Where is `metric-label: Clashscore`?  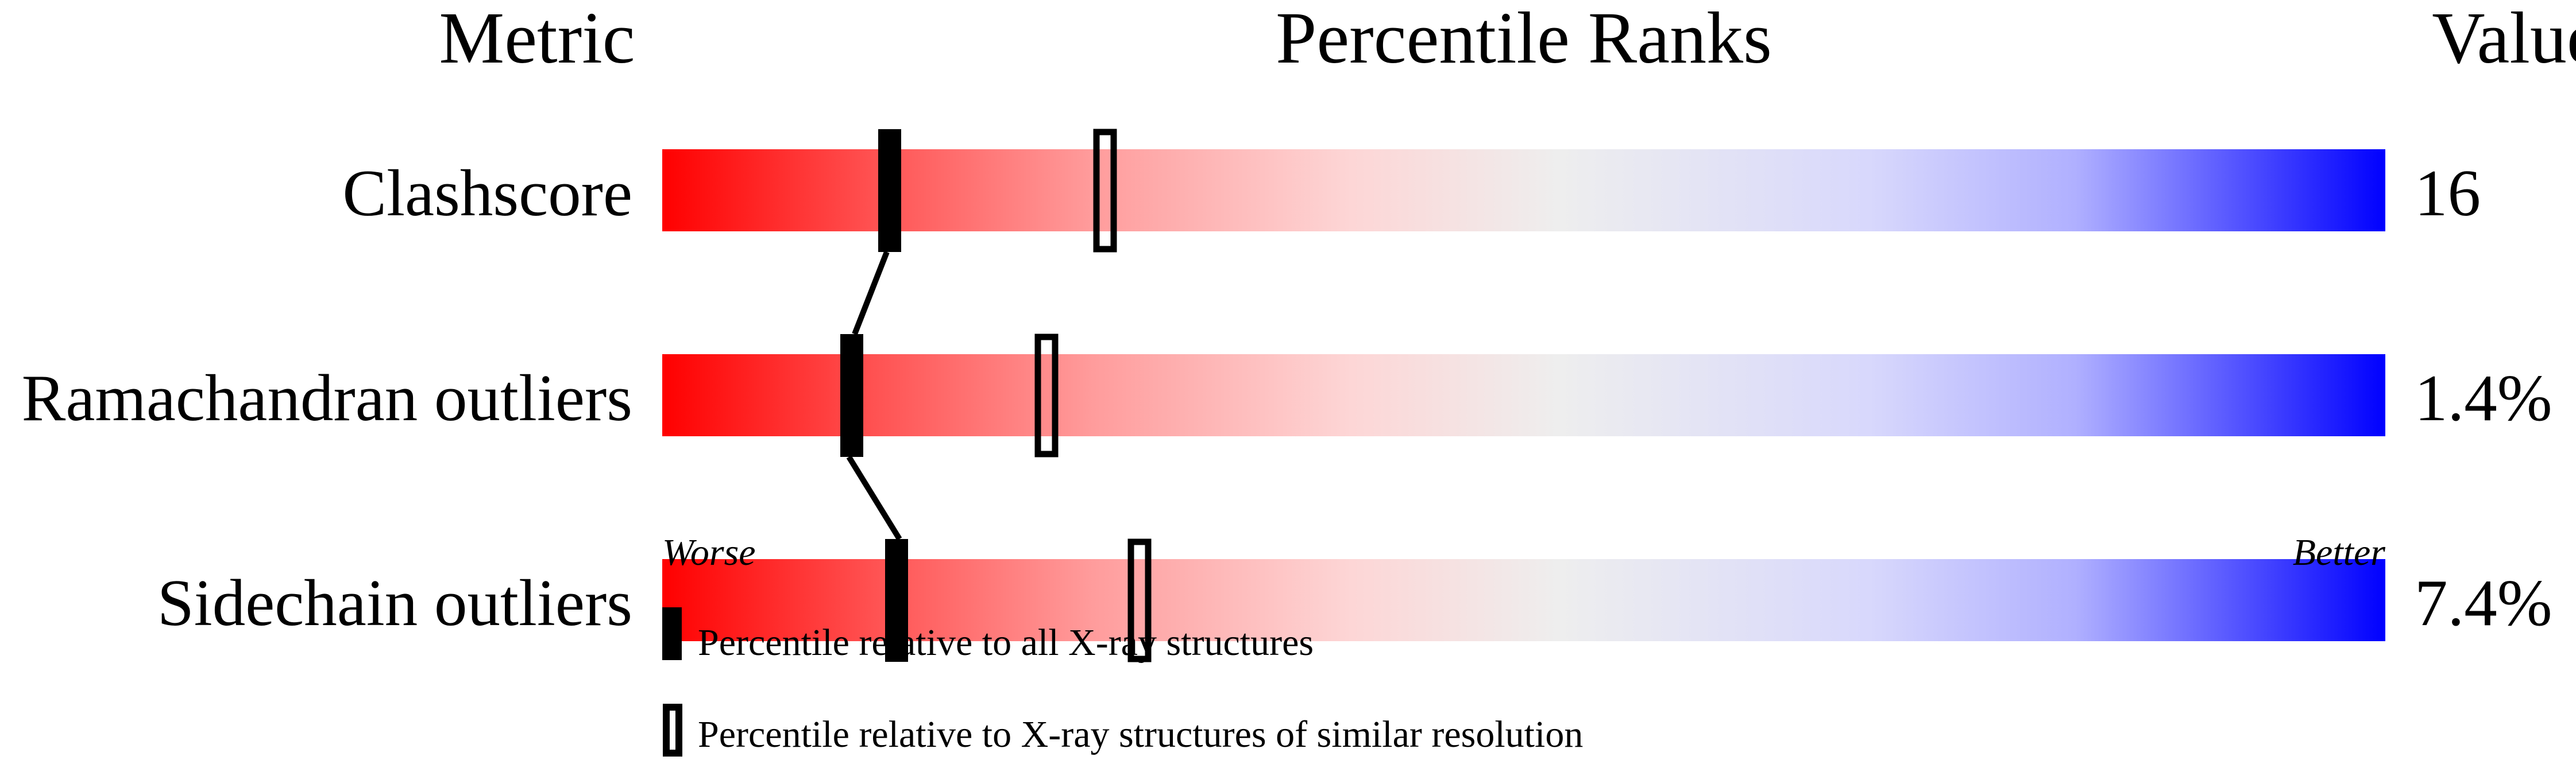 metric-label: Clashscore is located at coordinates (487, 193).